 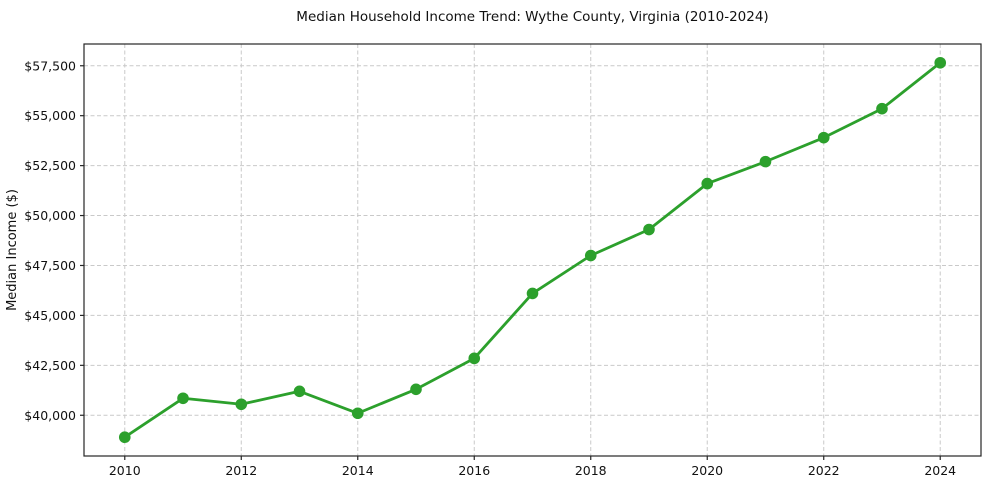 What do you see at coordinates (50, 415) in the screenshot?
I see `y-tick-label: $40,000` at bounding box center [50, 415].